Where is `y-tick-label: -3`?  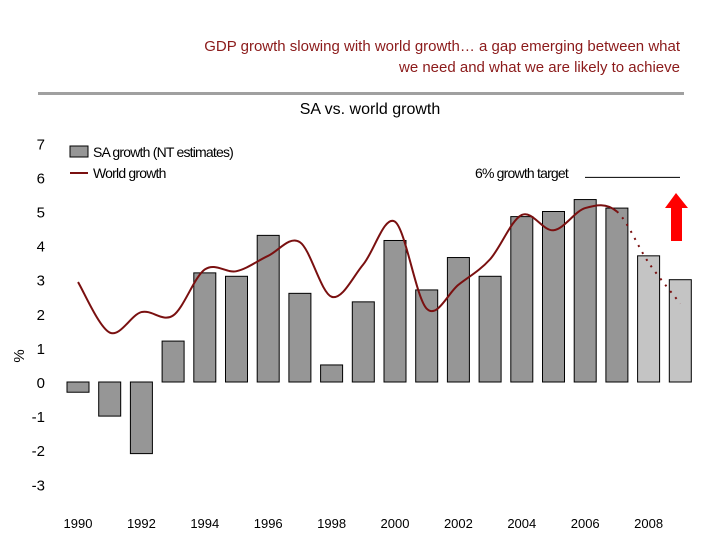
y-tick-label: -3 is located at coordinates (38, 485).